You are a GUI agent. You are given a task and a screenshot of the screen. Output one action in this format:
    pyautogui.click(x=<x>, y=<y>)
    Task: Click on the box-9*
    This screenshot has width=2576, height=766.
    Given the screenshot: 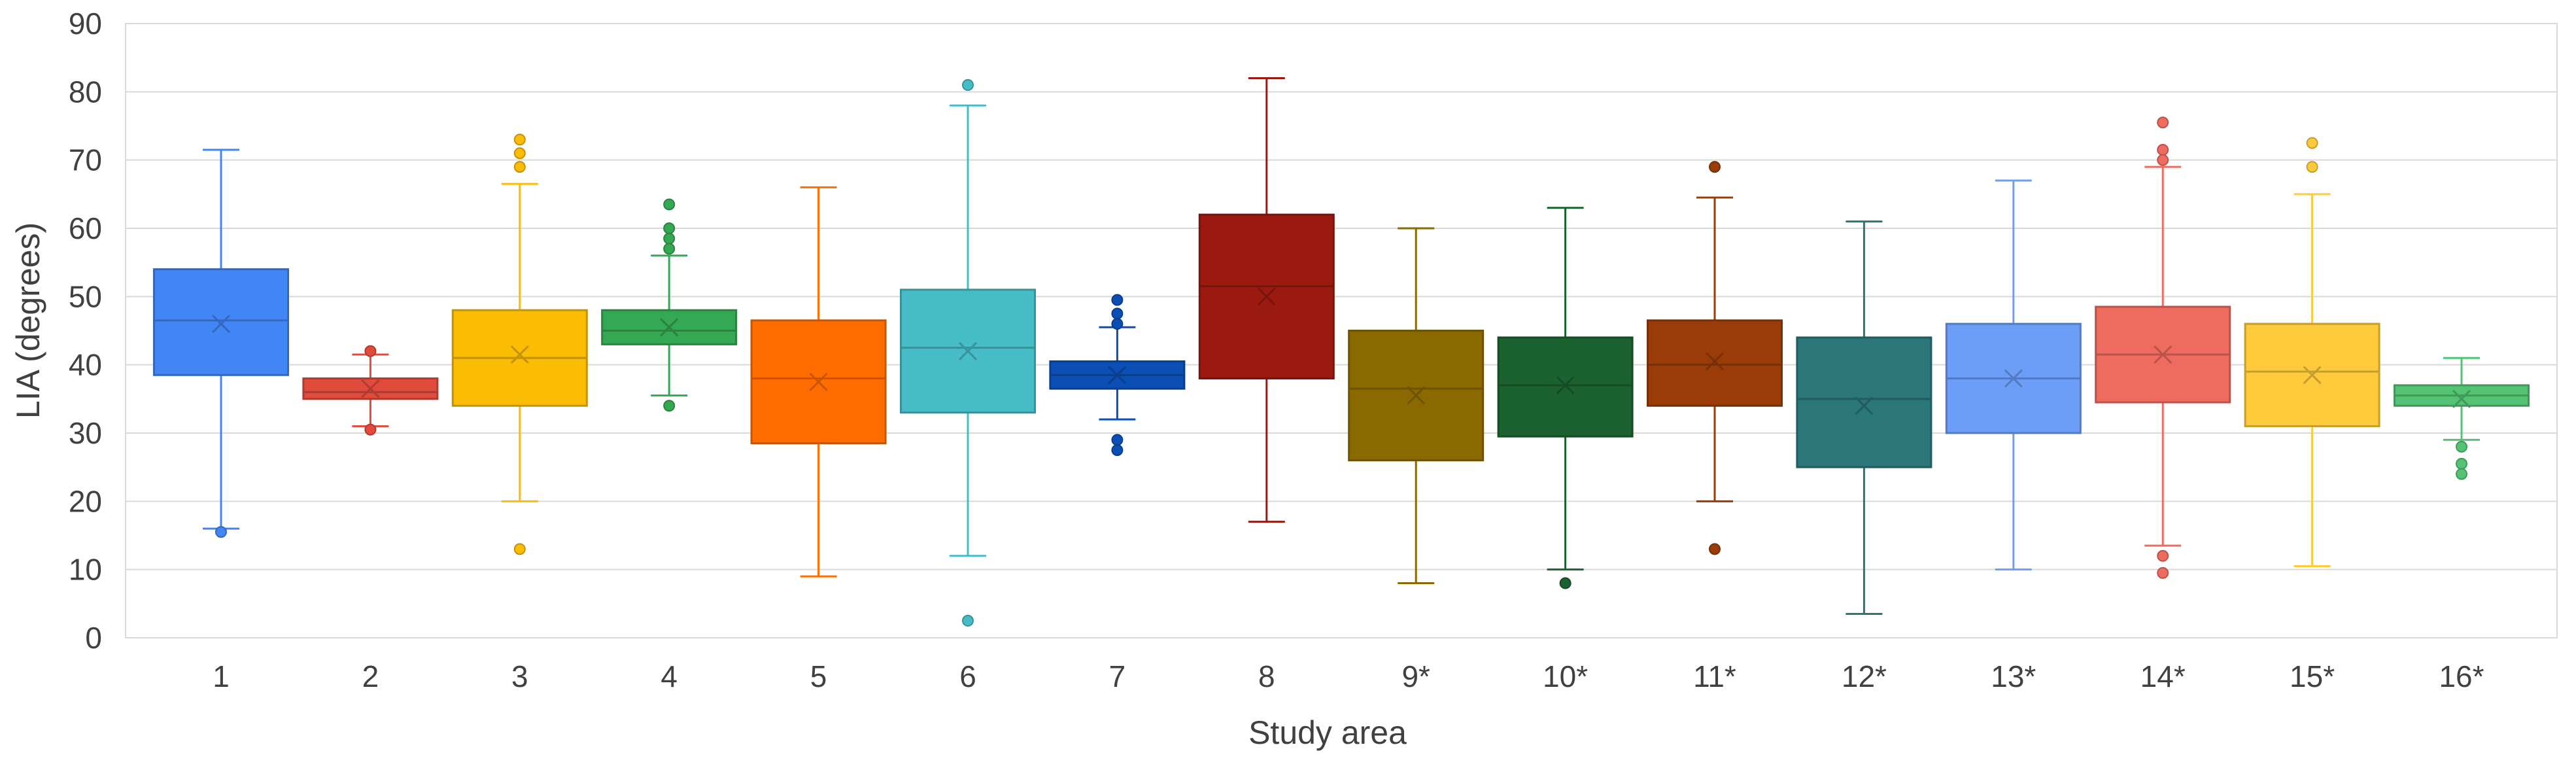 What is the action you would take?
    pyautogui.click(x=1417, y=406)
    